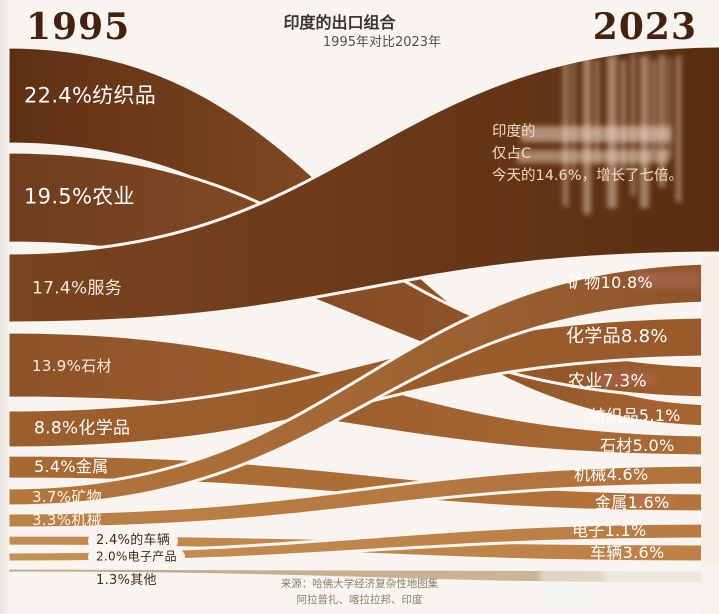 This screenshot has width=719, height=614. Describe the element at coordinates (82, 428) in the screenshot. I see `label-1995-chemicals: 8.8%化学品` at that location.